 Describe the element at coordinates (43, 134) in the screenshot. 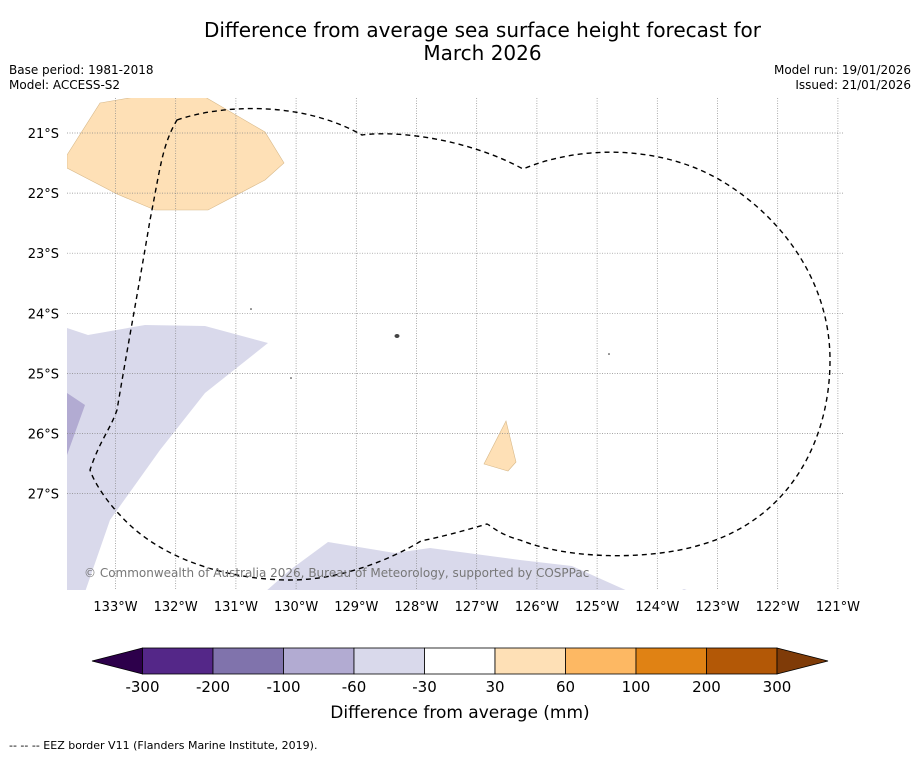

I see `lat-label: 21°S` at that location.